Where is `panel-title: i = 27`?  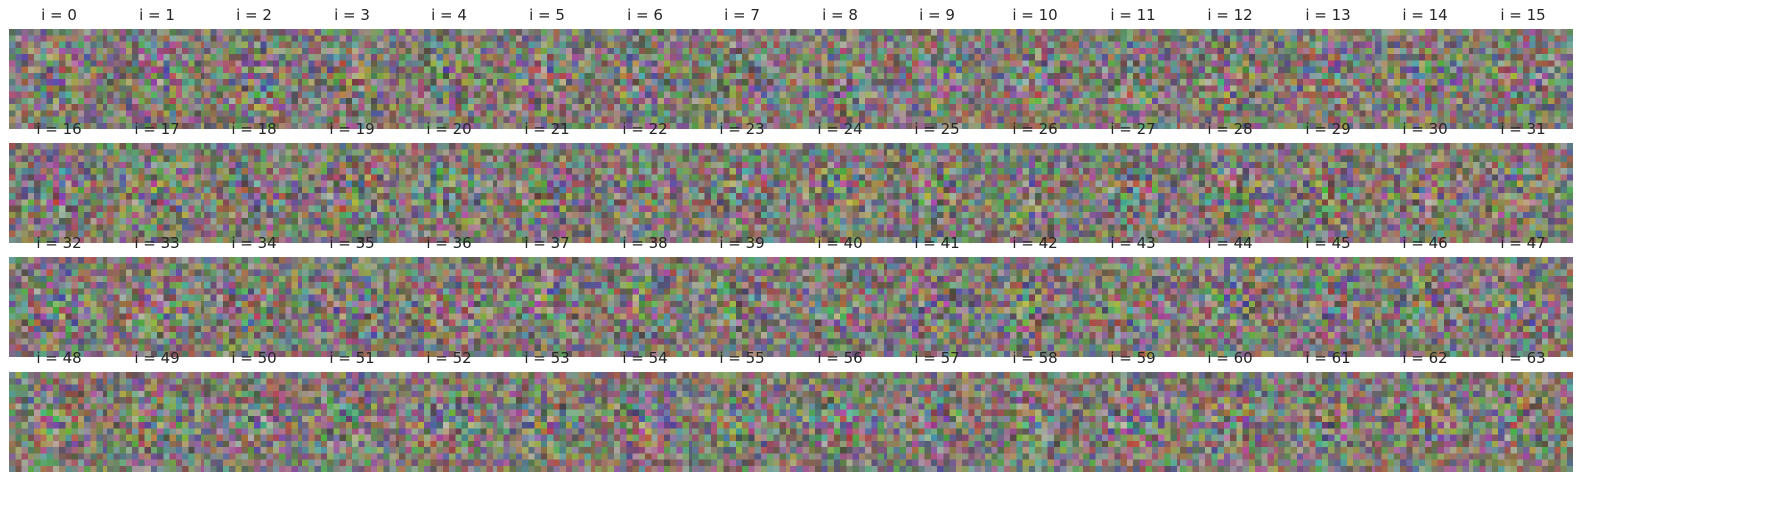
panel-title: i = 27 is located at coordinates (1133, 129).